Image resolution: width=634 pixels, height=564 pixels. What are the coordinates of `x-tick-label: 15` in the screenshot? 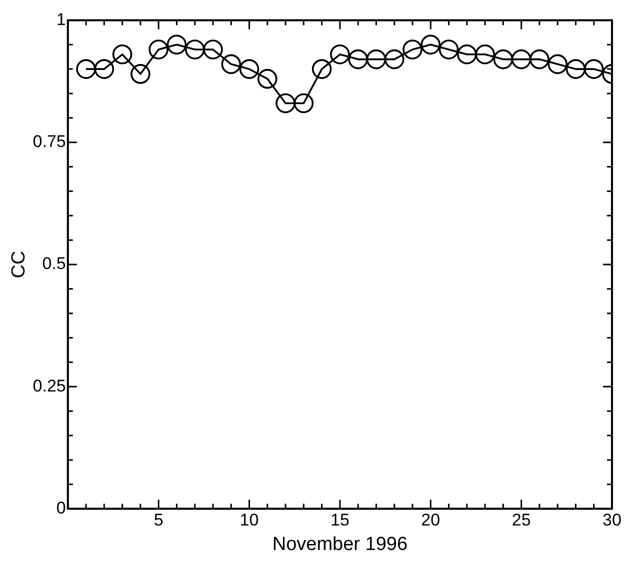 It's located at (340, 520).